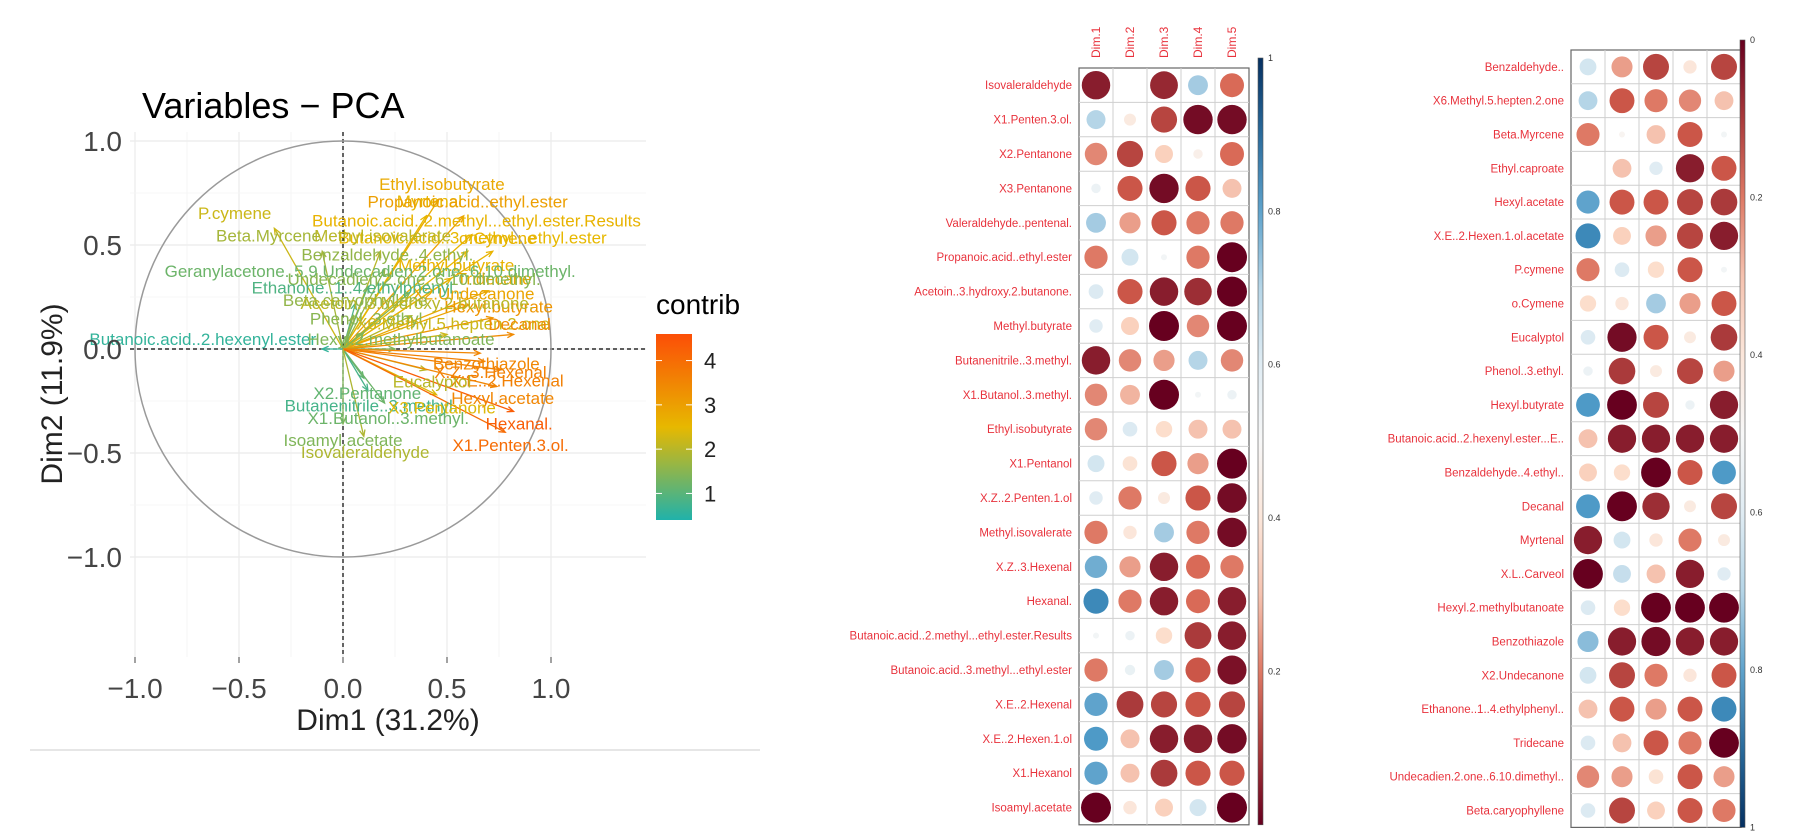  Describe the element at coordinates (1539, 271) in the screenshot. I see `corr-row-label: P.cymene` at that location.